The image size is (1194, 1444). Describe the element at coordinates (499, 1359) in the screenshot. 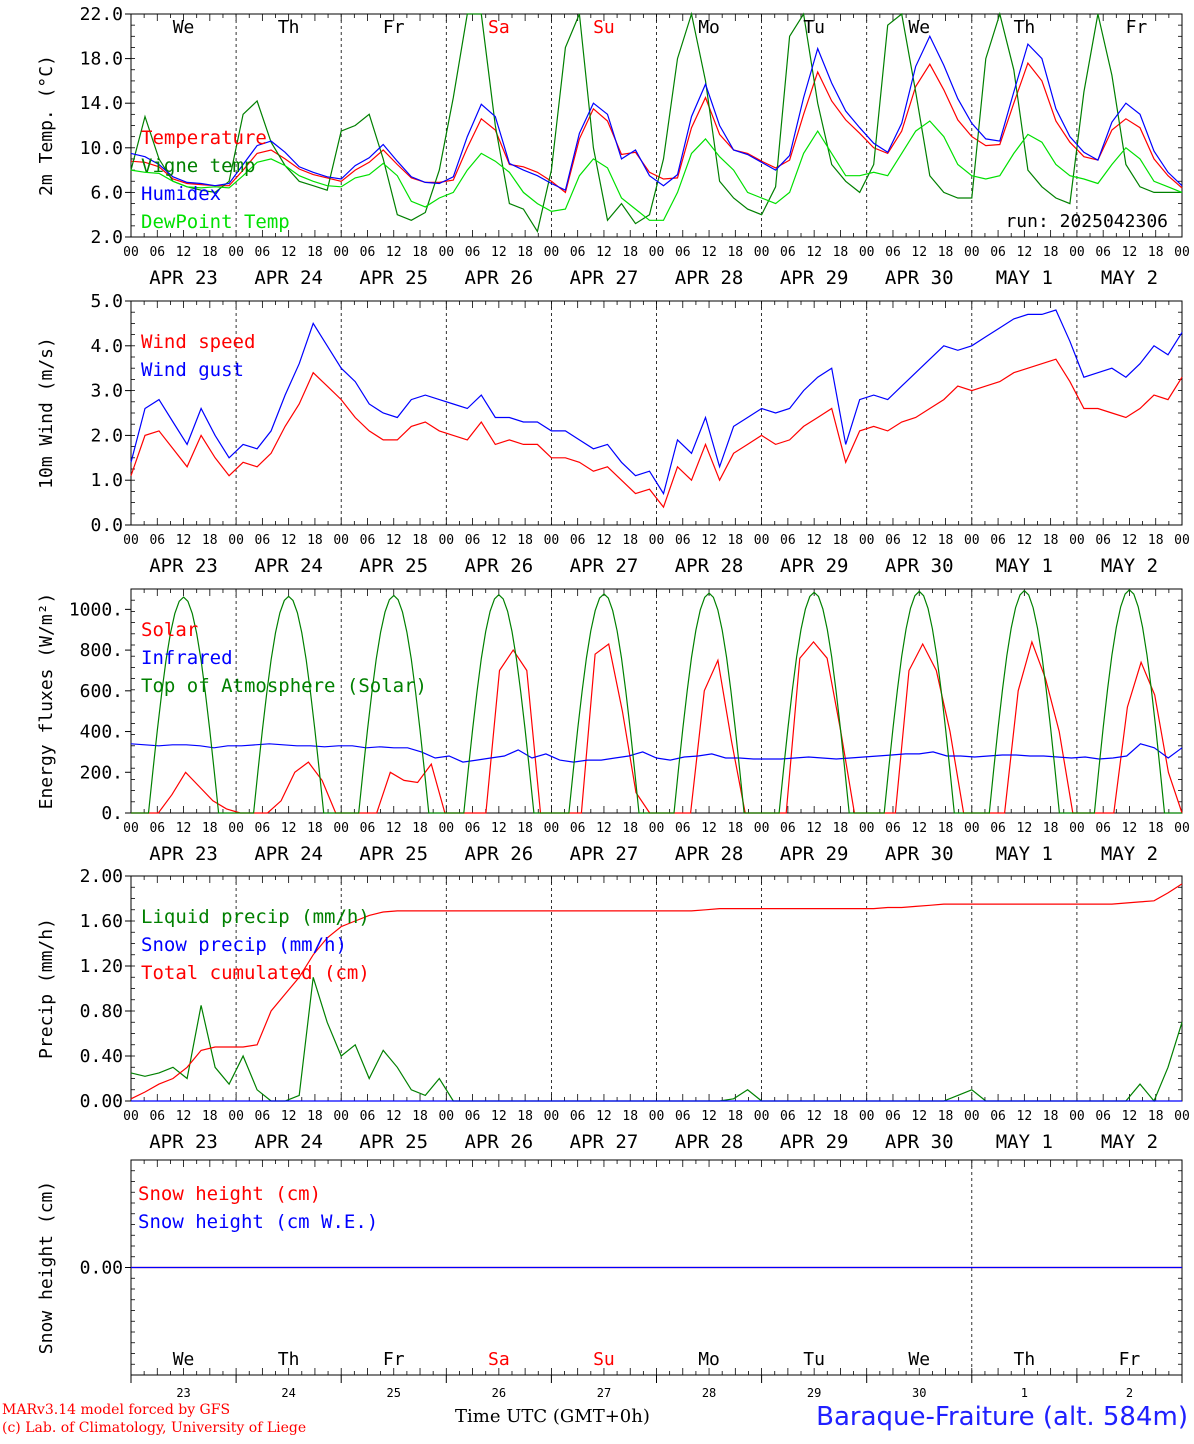

I see `bottom-day-label: Sa` at that location.